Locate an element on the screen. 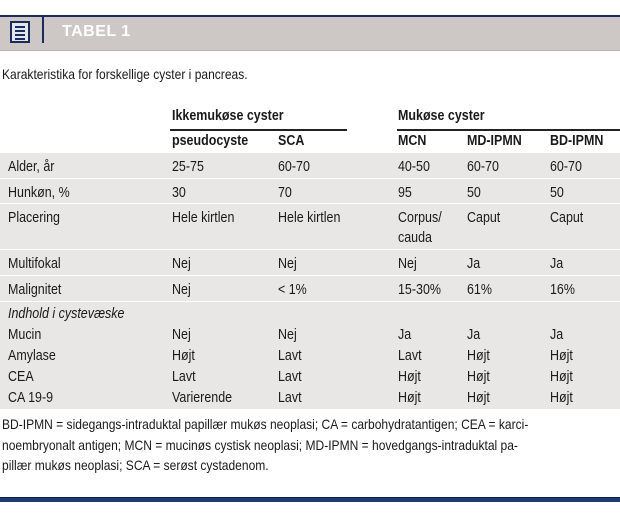  table-row: Multifokal Nej Nej Nej Ja Ja is located at coordinates (310, 262).